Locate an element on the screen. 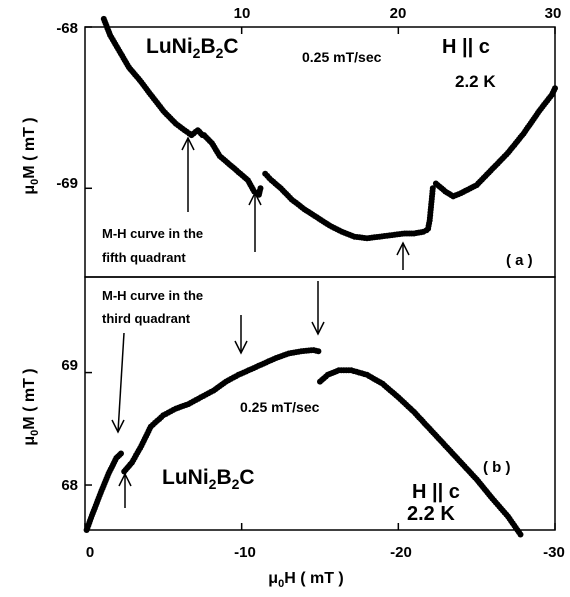 This screenshot has height=597, width=570. b-xtick-label: 0 is located at coordinates (90, 552).